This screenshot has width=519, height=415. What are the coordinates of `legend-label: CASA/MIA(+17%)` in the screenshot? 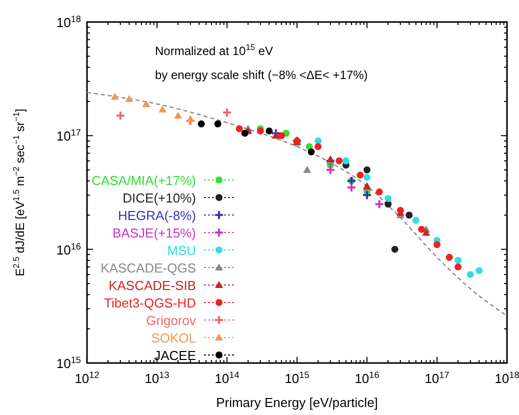 It's located at (144, 180).